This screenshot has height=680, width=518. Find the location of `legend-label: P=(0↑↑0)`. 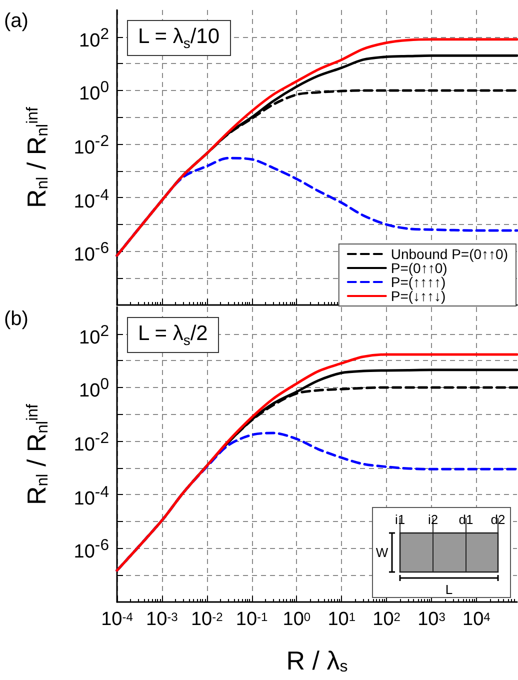

legend-label: P=(0↑↑0) is located at coordinates (419, 268).